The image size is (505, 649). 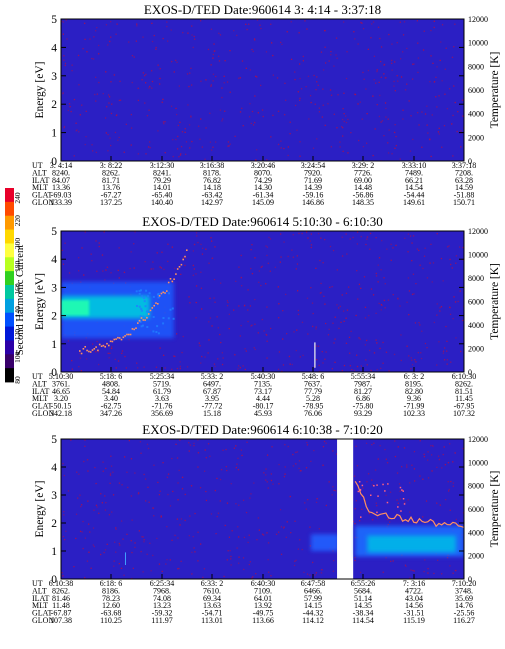 I want to click on table-cell: 8186., so click(x=111, y=590).